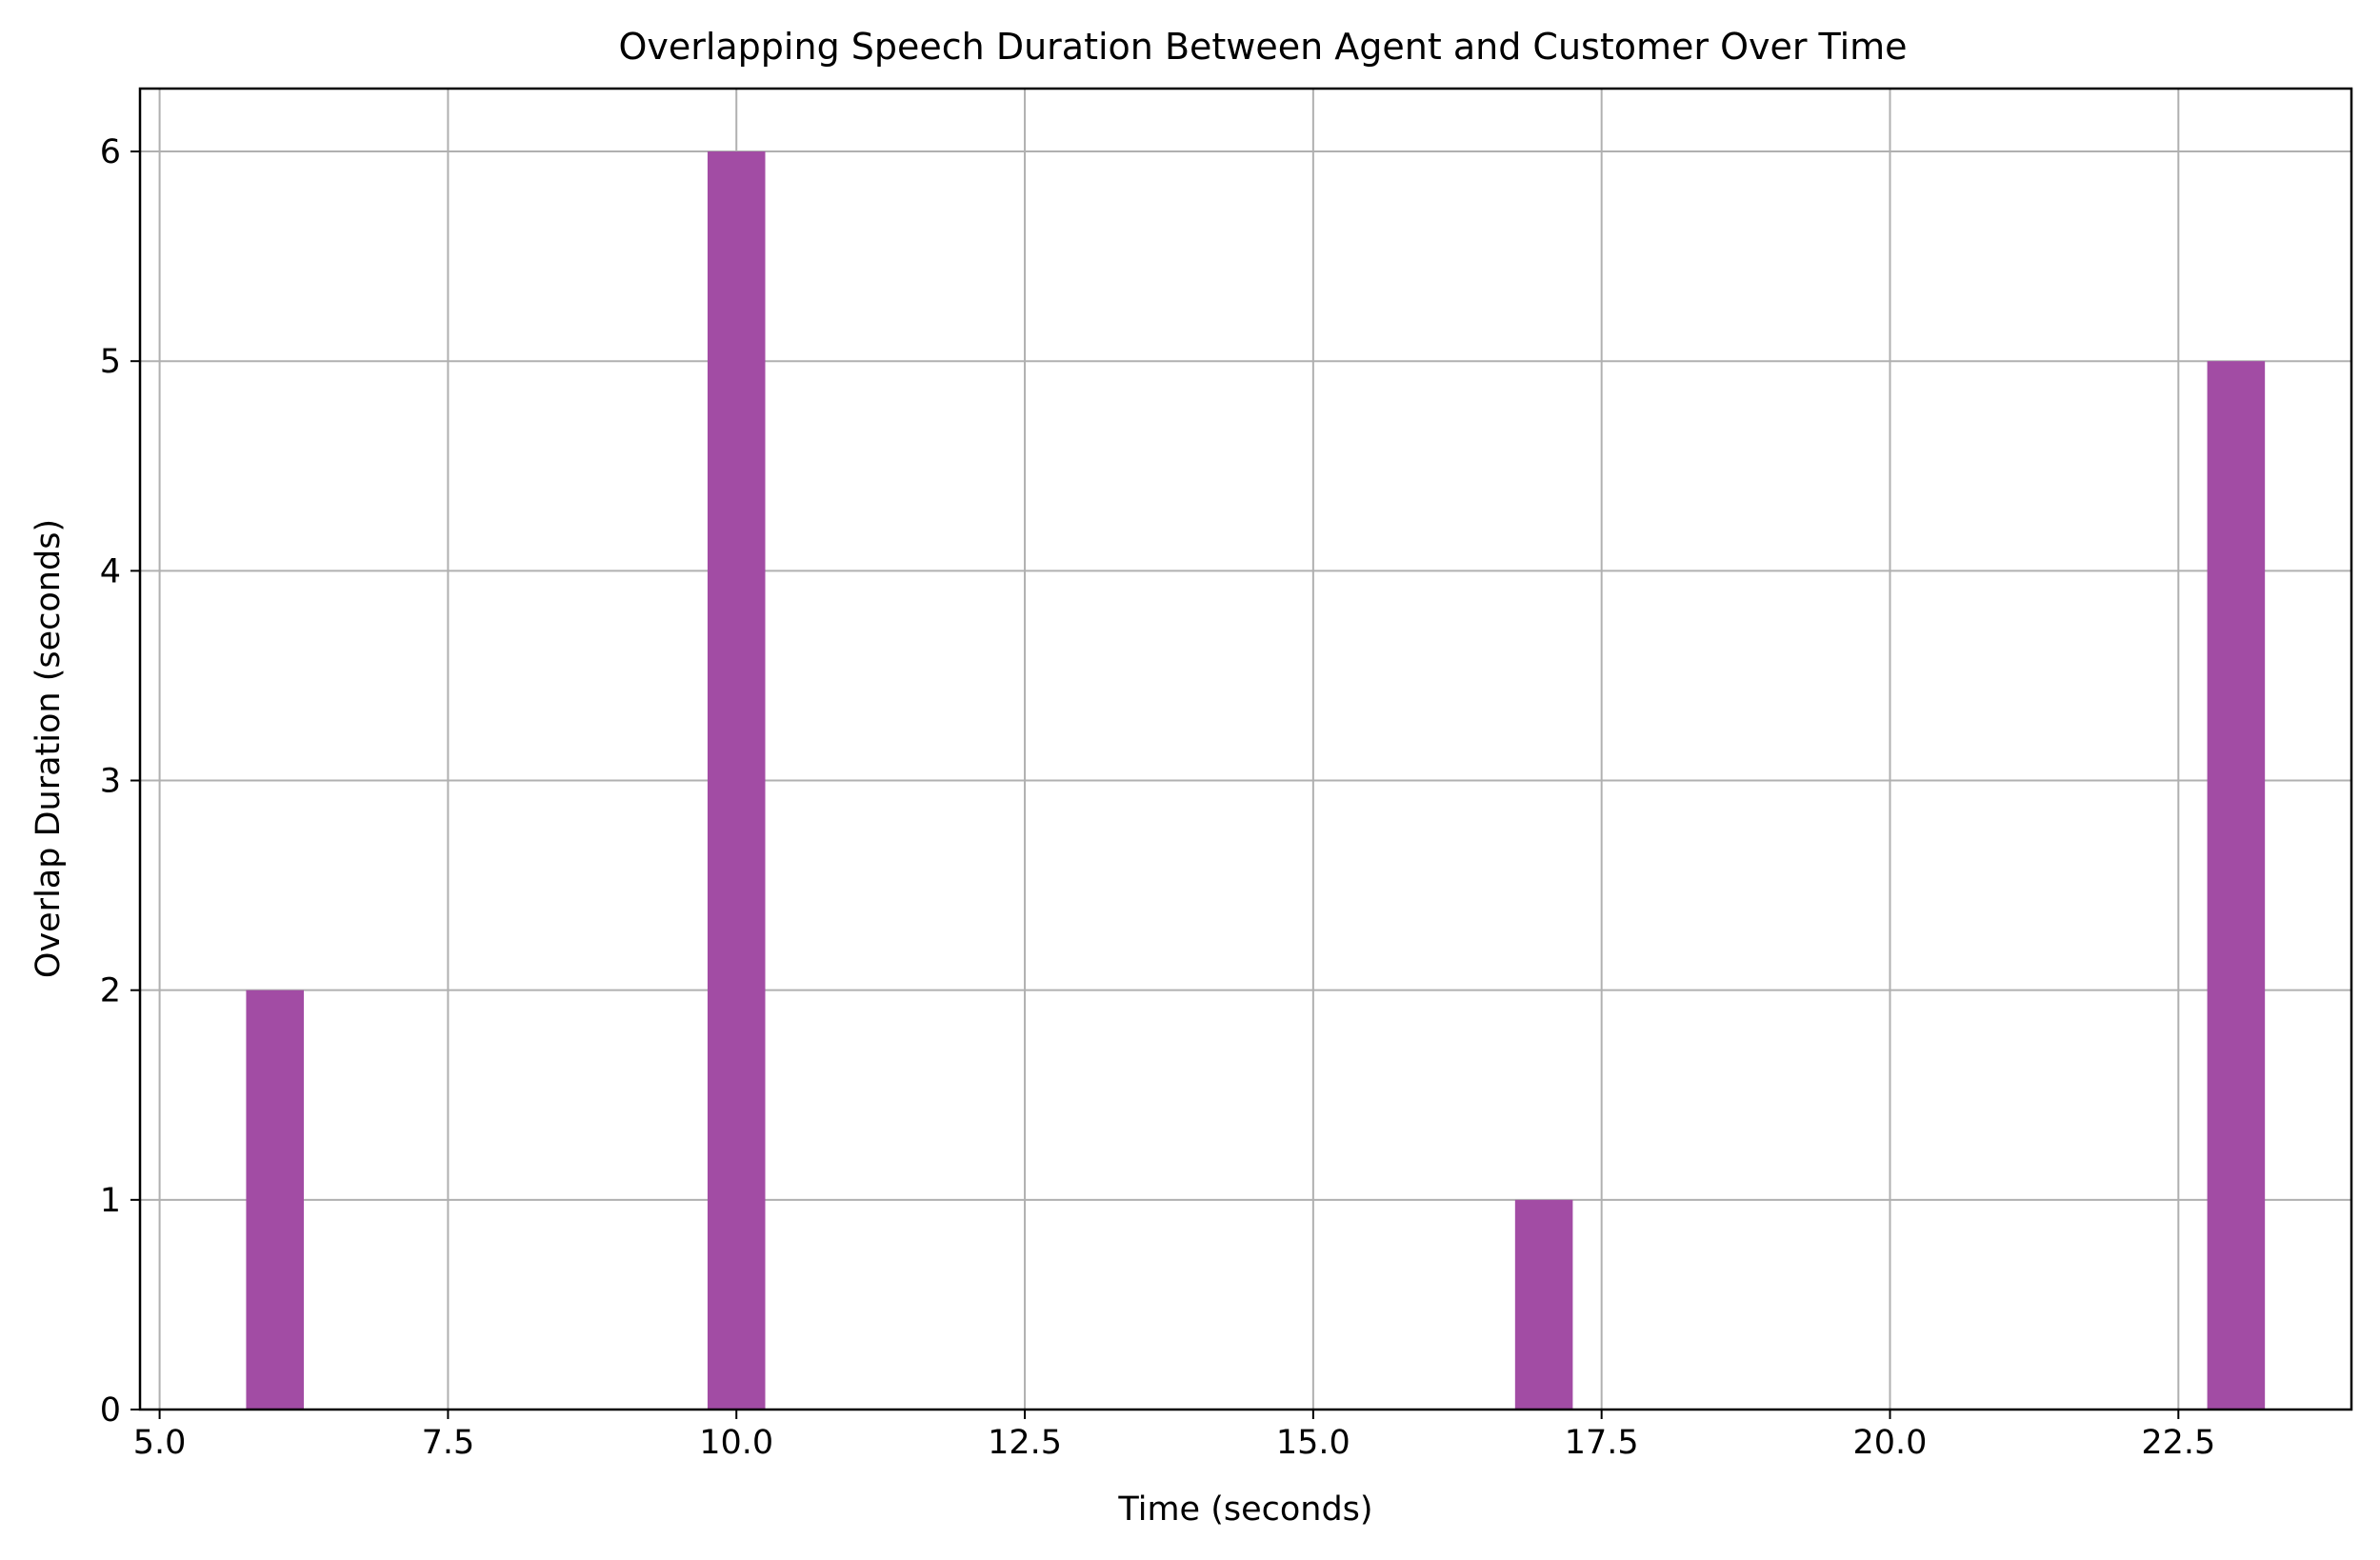 The width and height of the screenshot is (2380, 1560). Describe the element at coordinates (1602, 1443) in the screenshot. I see `x-tick-label: 17.5` at that location.